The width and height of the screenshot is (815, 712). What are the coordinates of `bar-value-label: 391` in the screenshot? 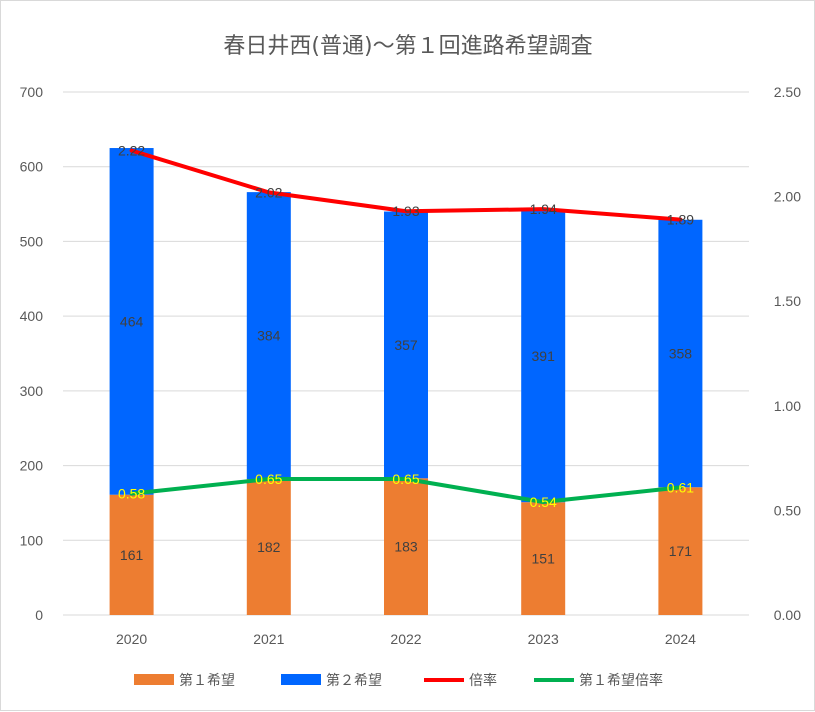 It's located at (544, 356).